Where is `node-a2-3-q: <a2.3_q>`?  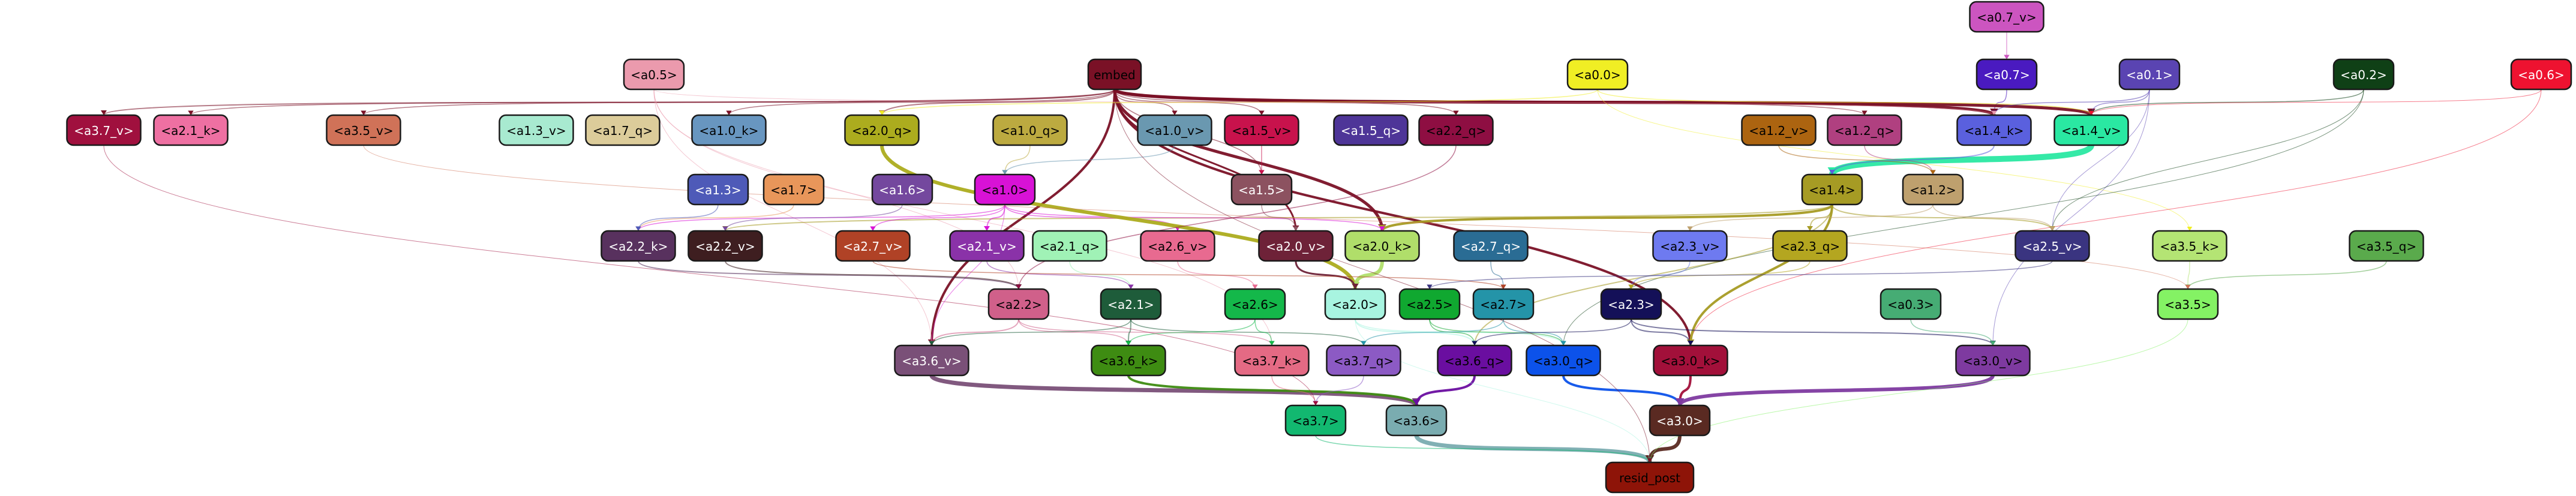 node-a2-3-q: <a2.3_q> is located at coordinates (1810, 246).